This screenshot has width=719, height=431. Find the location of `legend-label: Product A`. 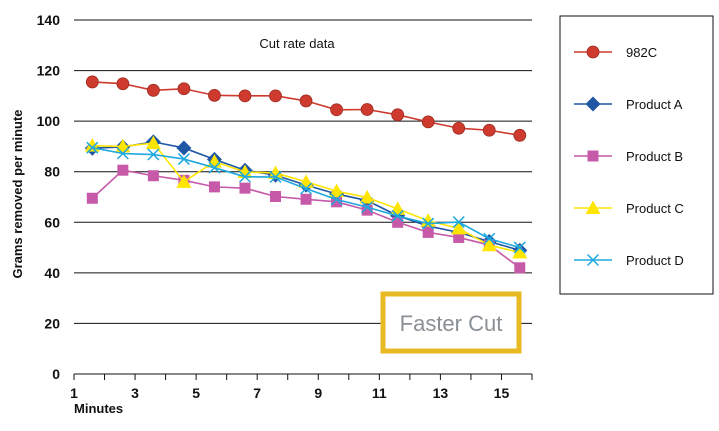

legend-label: Product A is located at coordinates (654, 104).